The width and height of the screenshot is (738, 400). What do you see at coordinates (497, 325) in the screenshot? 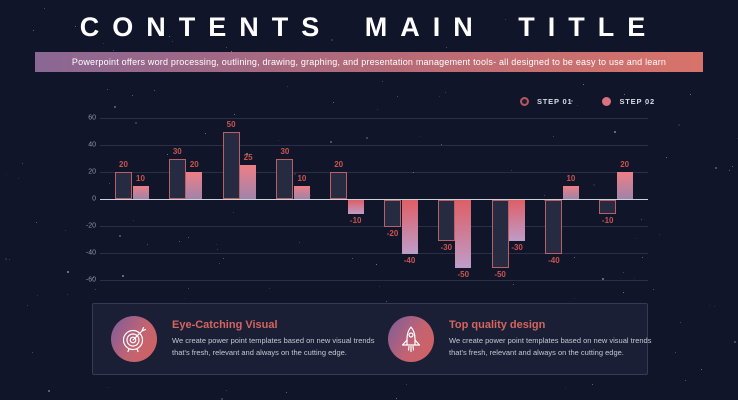
I see `feature-title: Top quality design` at bounding box center [497, 325].